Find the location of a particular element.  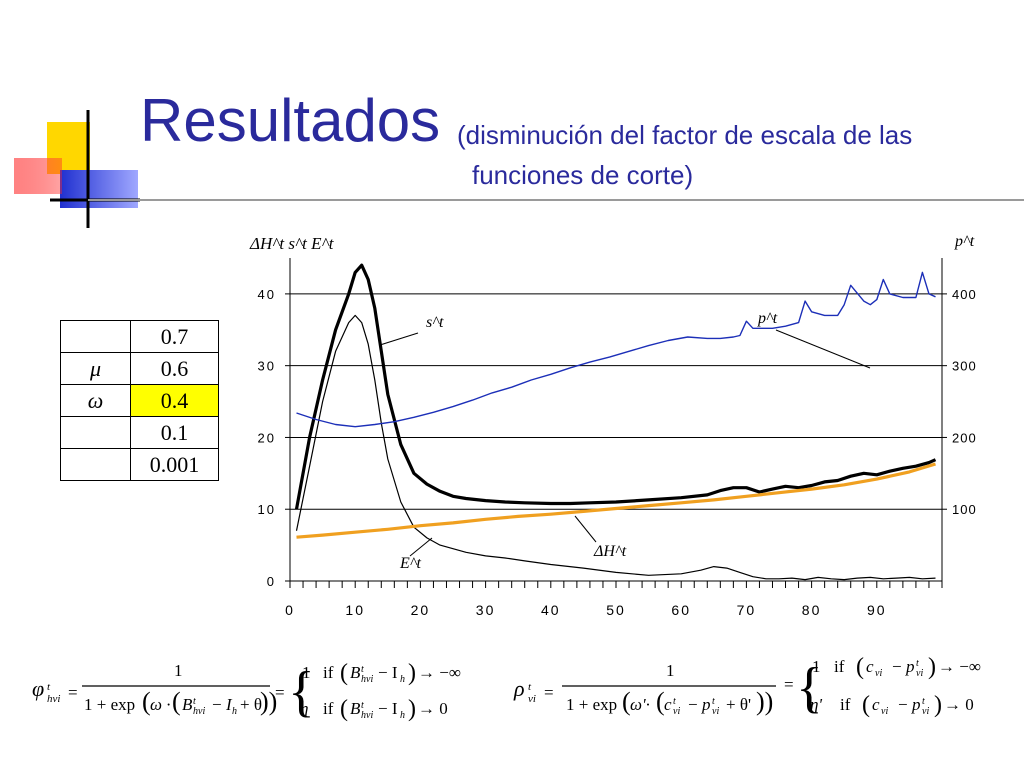

x-tick-label: 70 is located at coordinates (747, 610).